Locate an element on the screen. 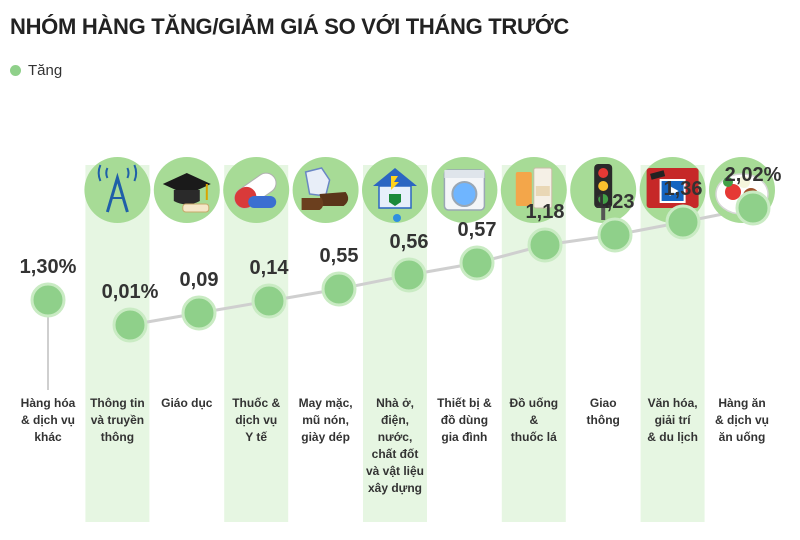 Image resolution: width=800 pixels, height=540 pixels. tower-icon is located at coordinates (117, 190).